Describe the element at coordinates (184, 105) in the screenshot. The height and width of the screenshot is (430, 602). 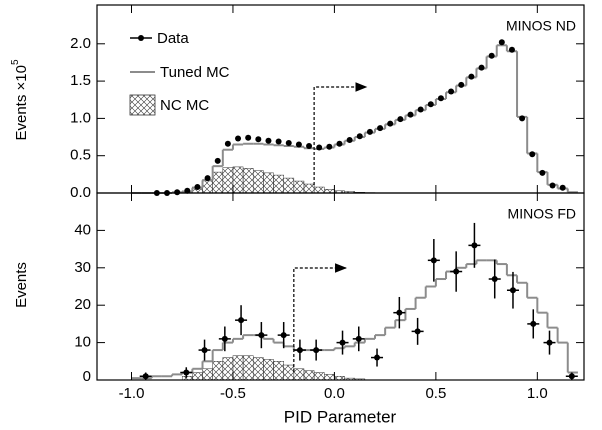
I see `legend-label: NC MC` at that location.